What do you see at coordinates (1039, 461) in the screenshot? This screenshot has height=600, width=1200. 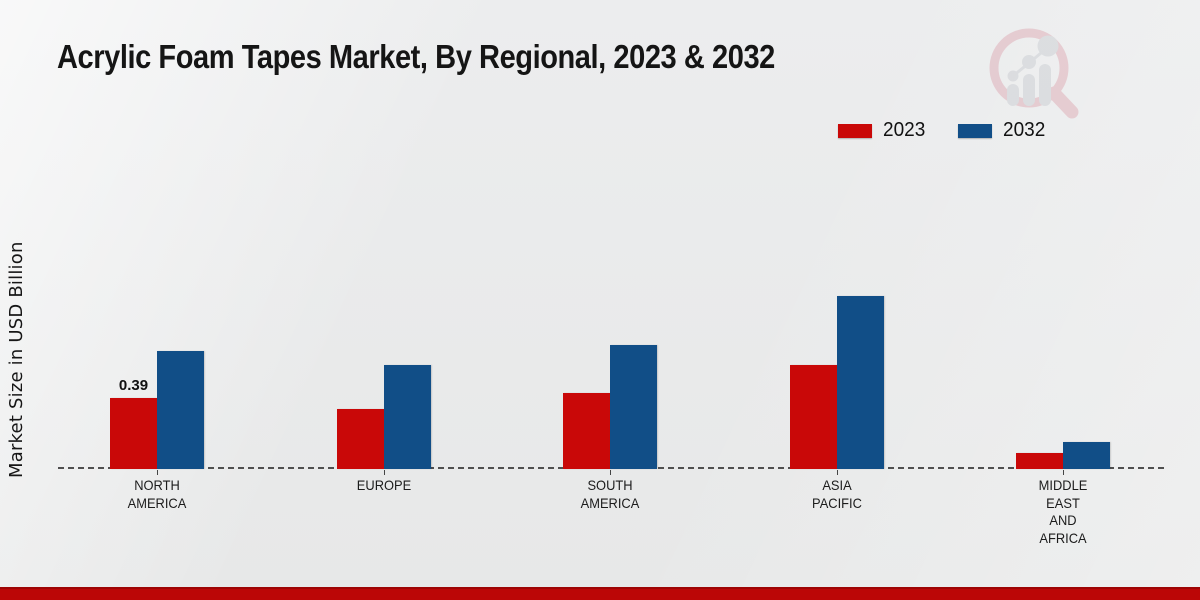 I see `bar-2023-middle-east-and-africa` at bounding box center [1039, 461].